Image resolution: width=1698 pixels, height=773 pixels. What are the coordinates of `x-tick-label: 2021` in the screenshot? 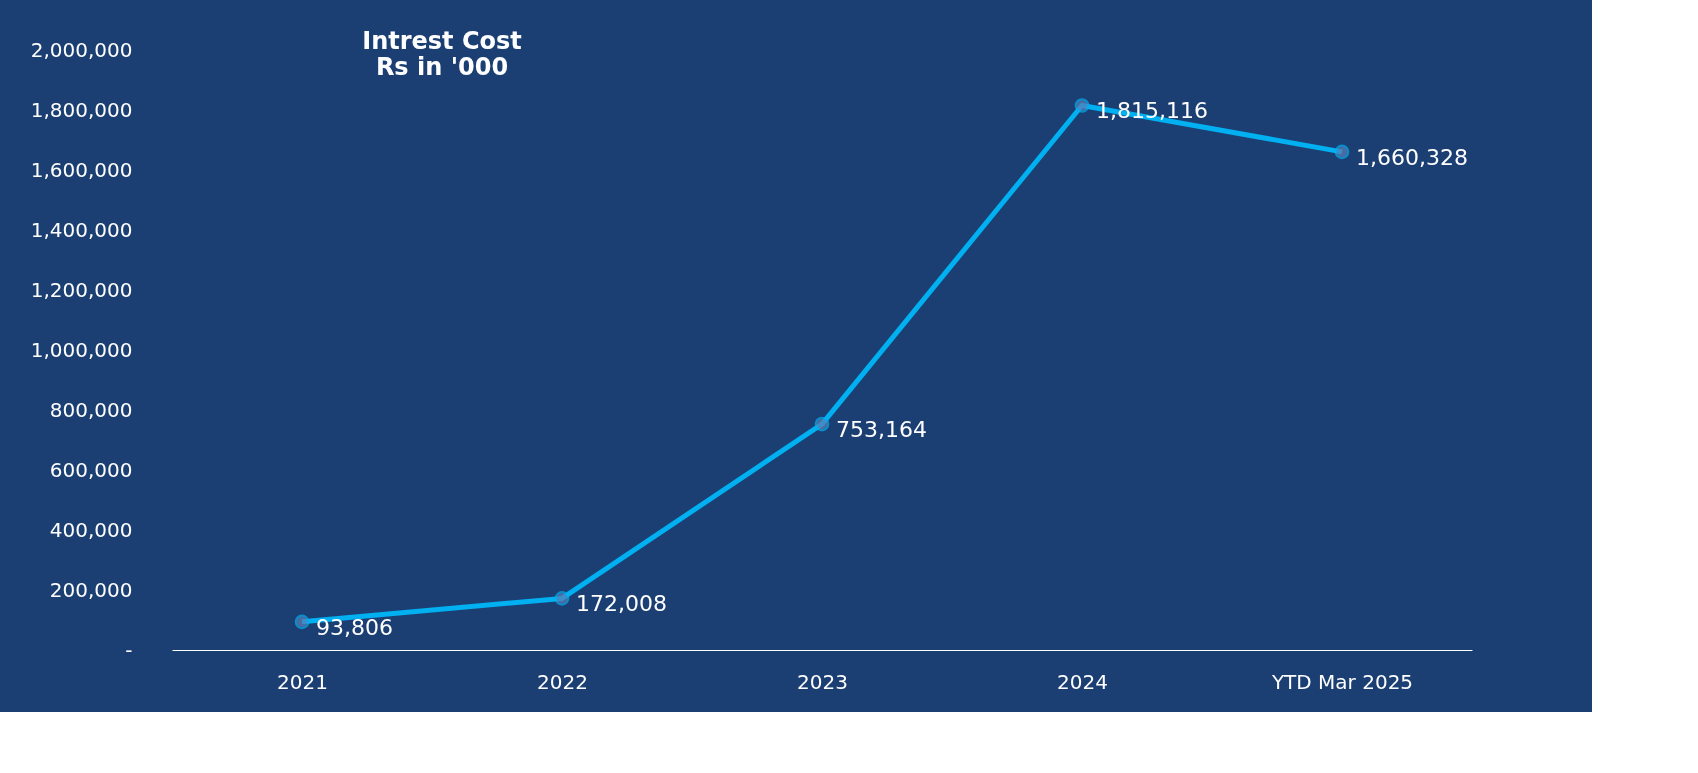 It's located at (302, 681).